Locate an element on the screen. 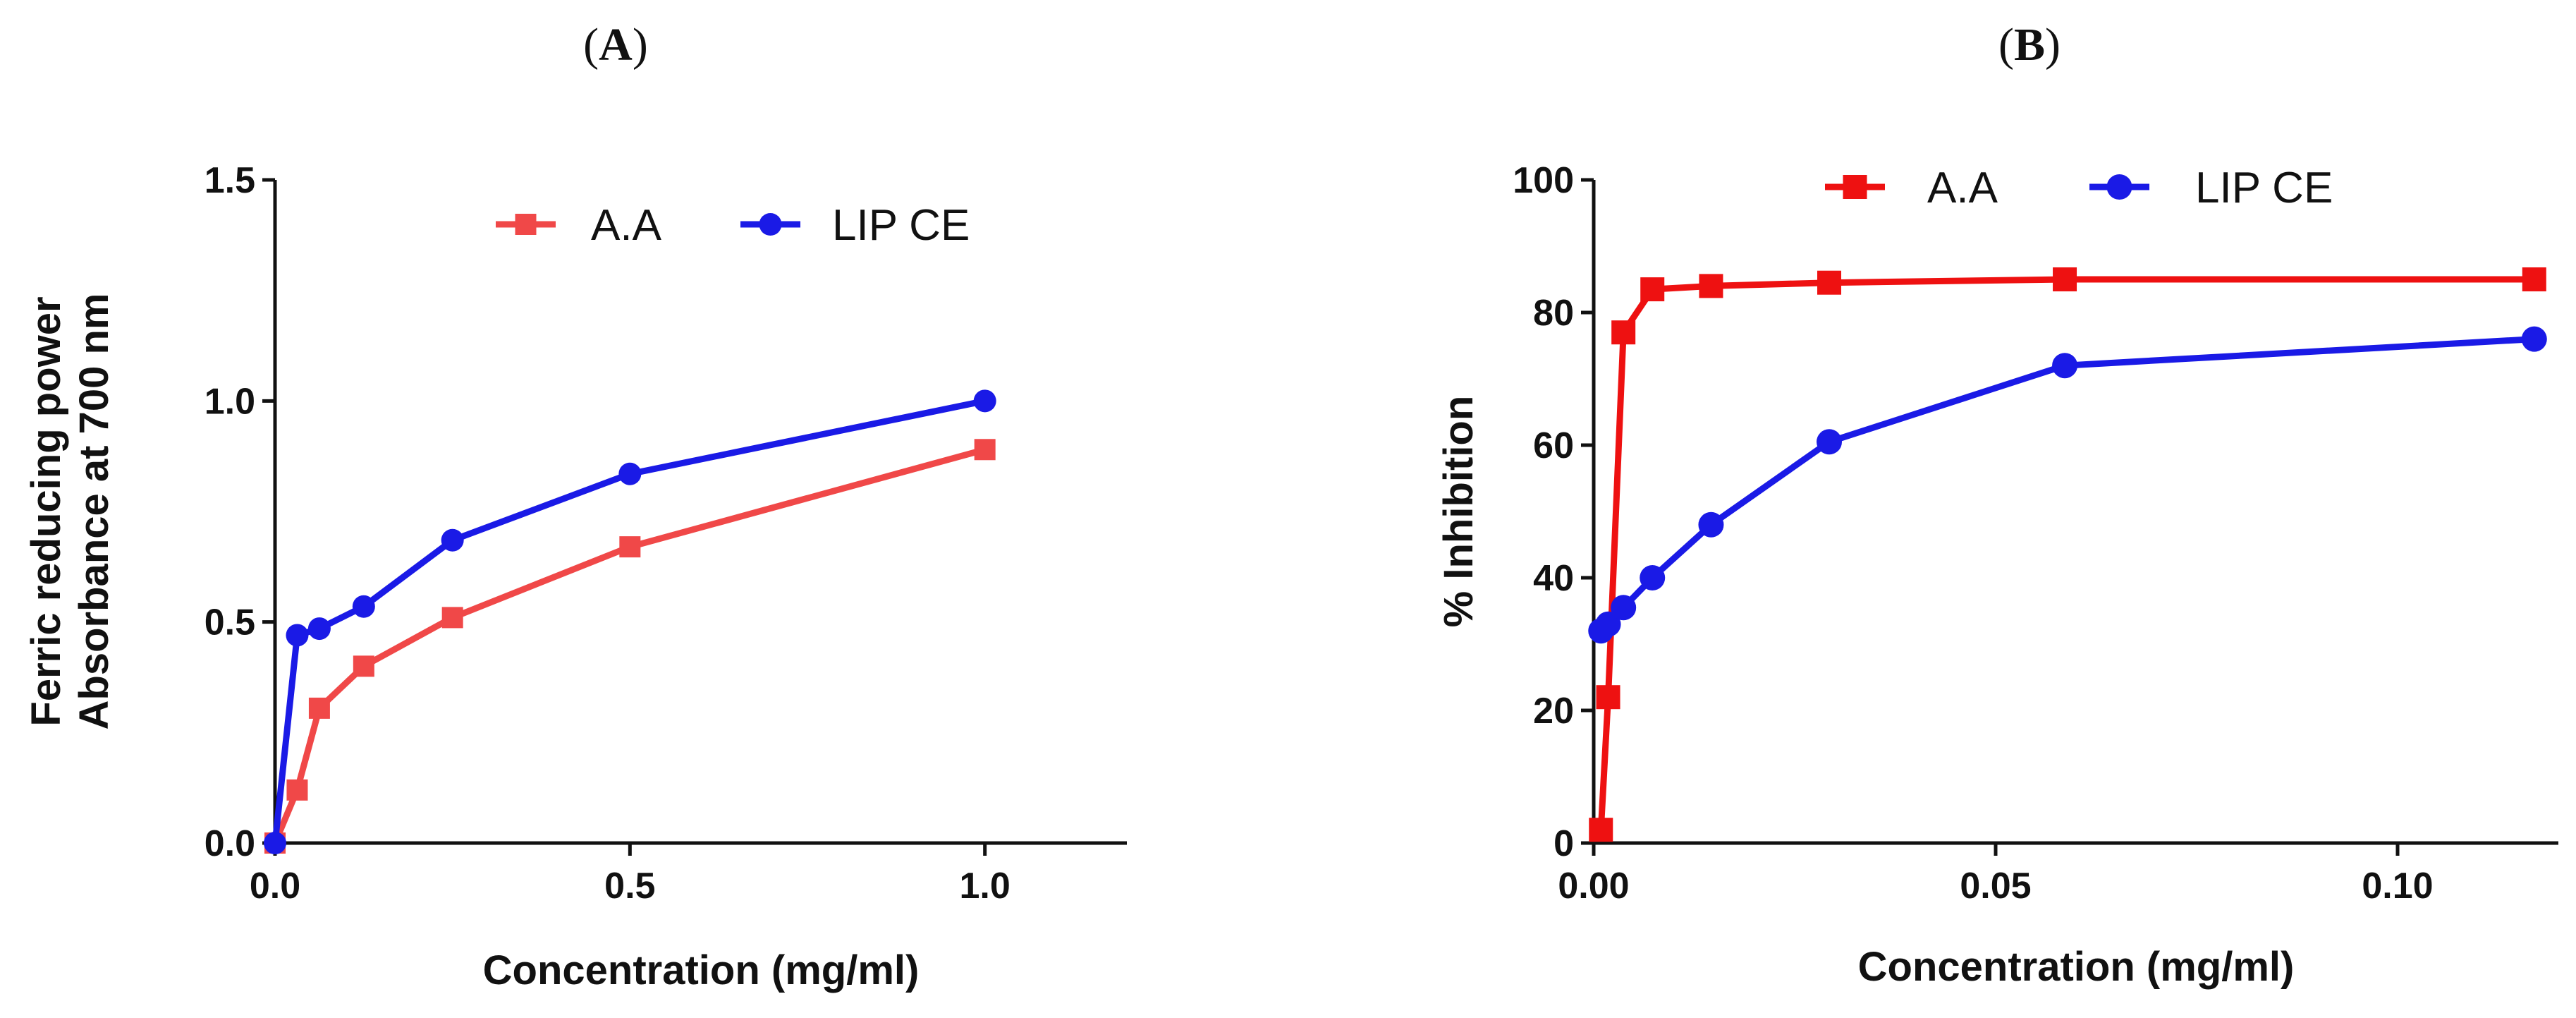  y-axis-title: Ferric reducing power is located at coordinates (46, 511).